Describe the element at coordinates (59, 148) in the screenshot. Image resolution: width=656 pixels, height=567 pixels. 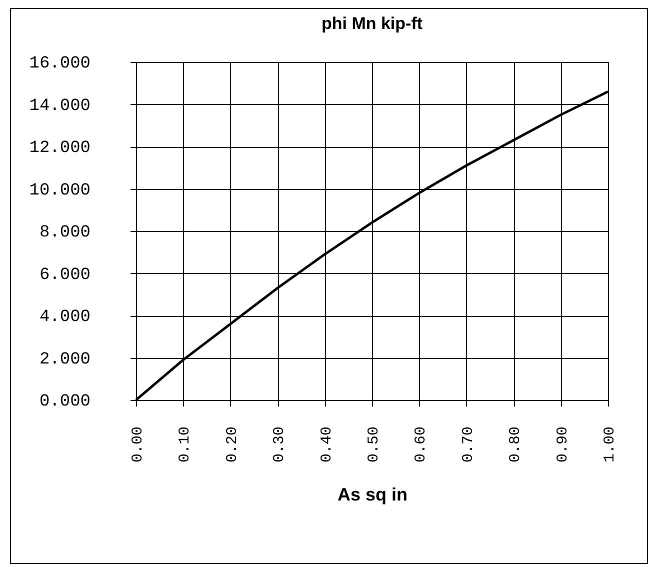
I see `y-tick-label: 12.000` at that location.